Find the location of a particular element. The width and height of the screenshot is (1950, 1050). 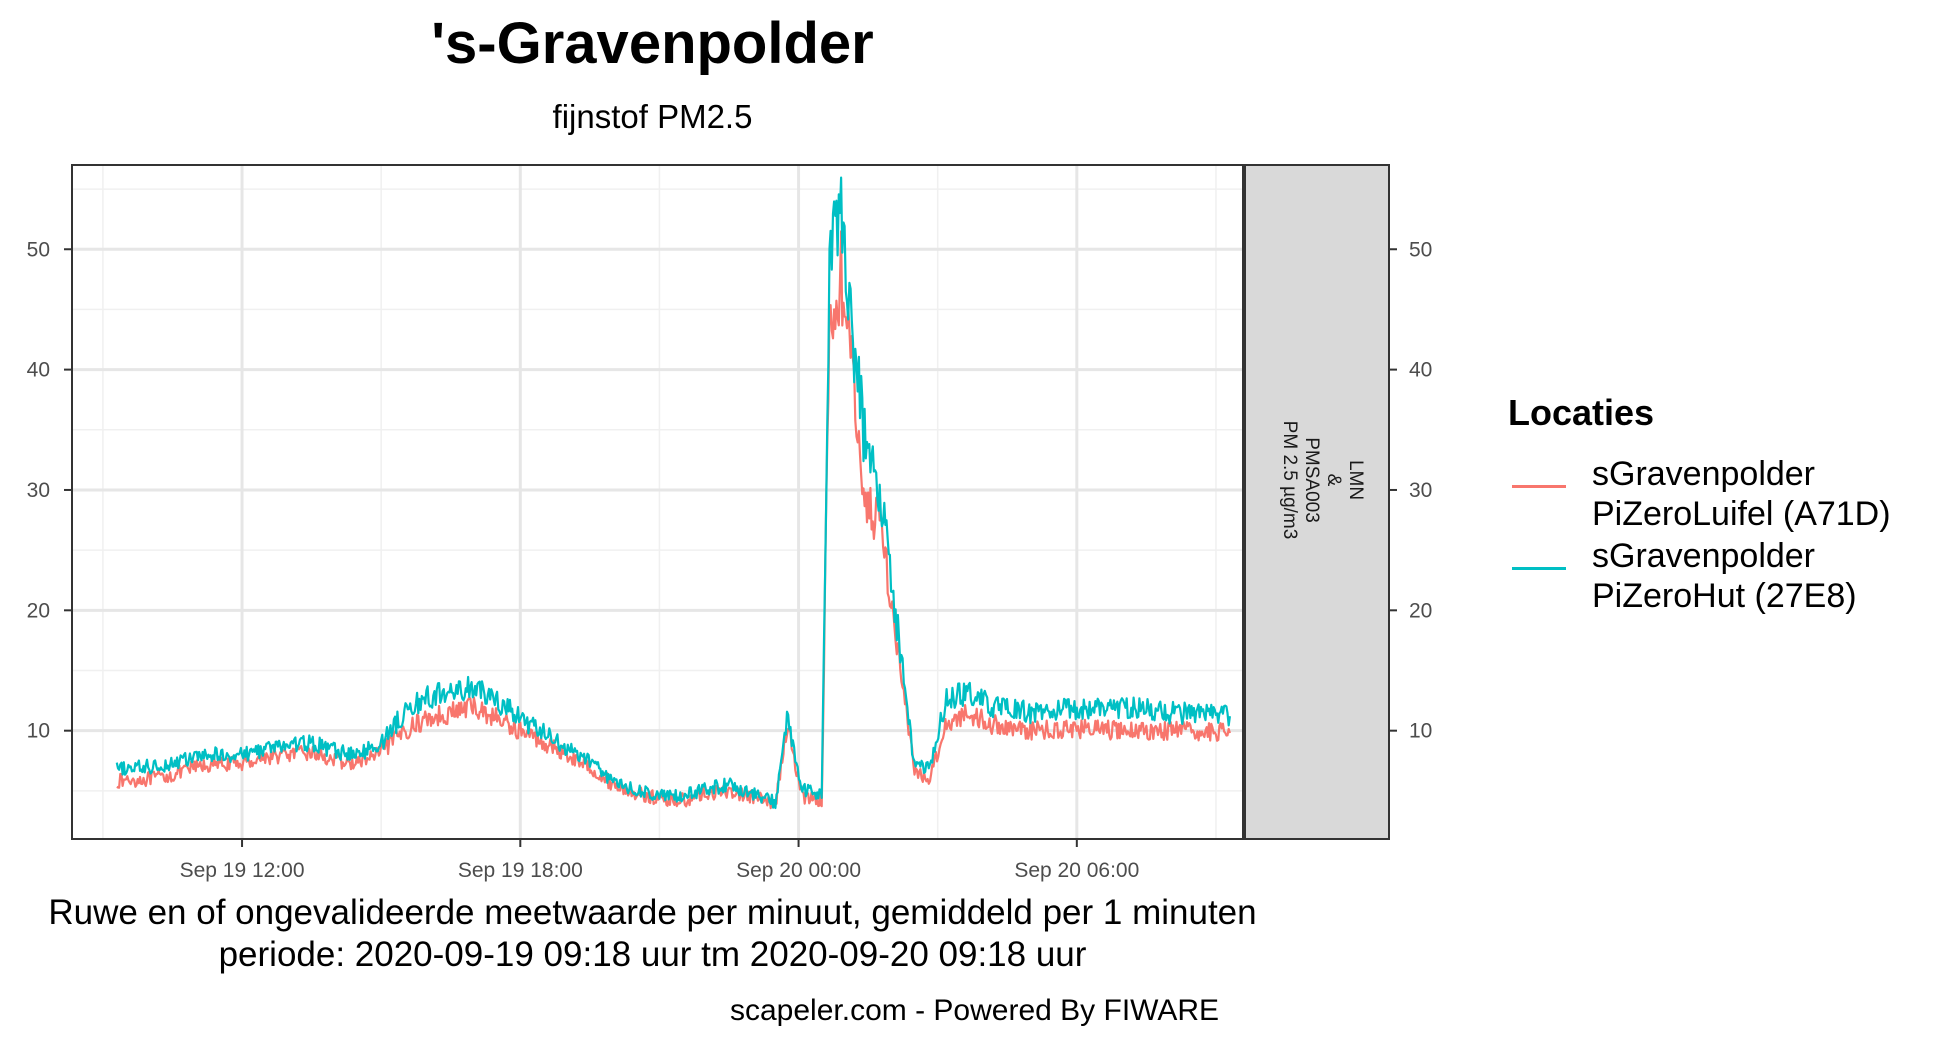

y-tick-label-right: 10 is located at coordinates (1420, 731).